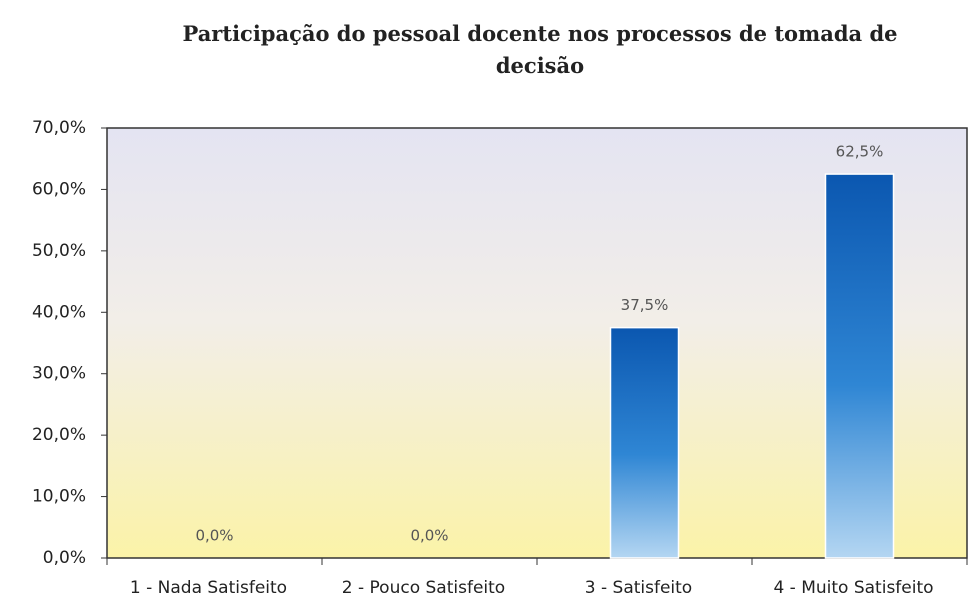 The width and height of the screenshot is (980, 612). Describe the element at coordinates (638, 588) in the screenshot. I see `x-tick-label: 3 - Satisfeito` at that location.